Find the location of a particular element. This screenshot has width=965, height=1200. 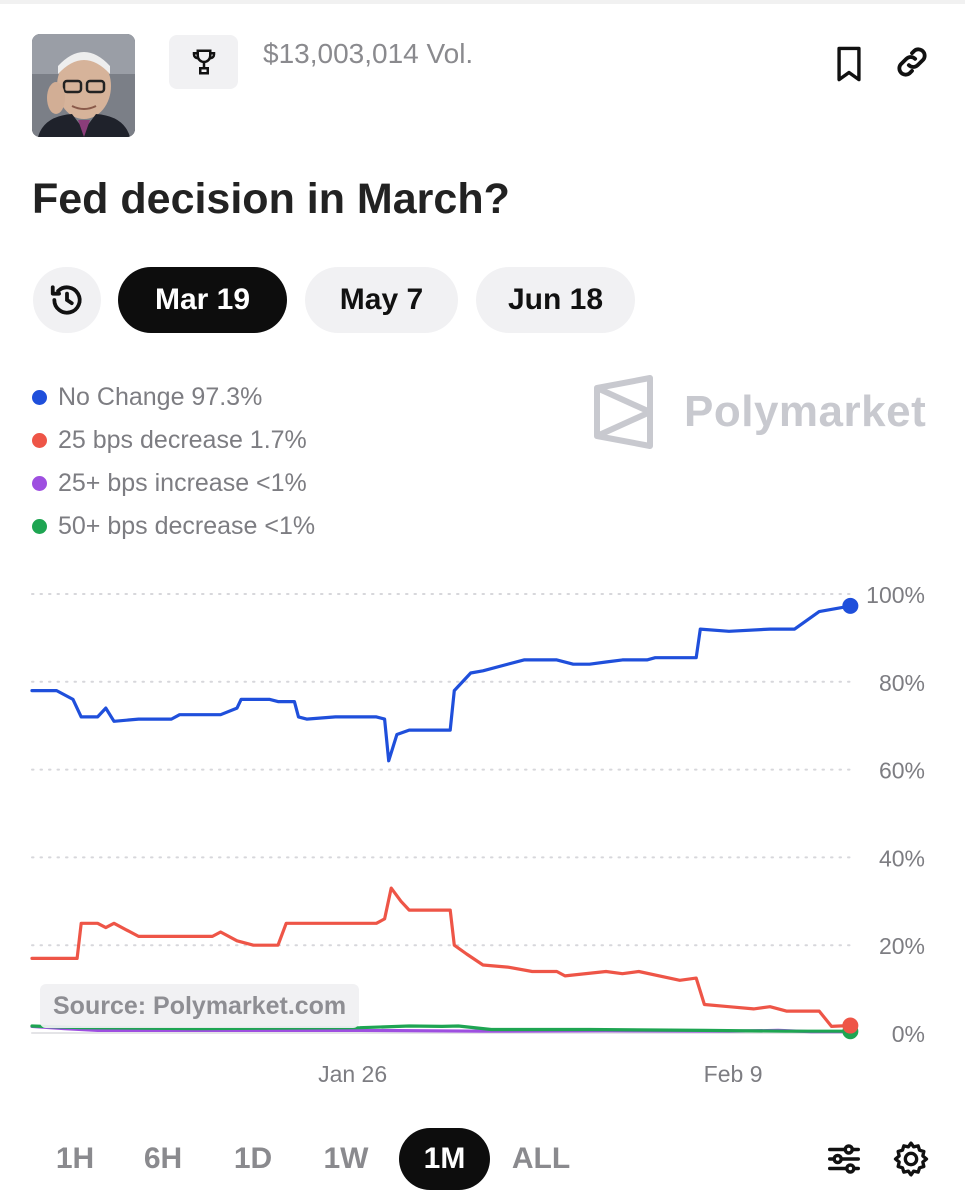

legend-label: 25+ bps increase <1% is located at coordinates (182, 483).